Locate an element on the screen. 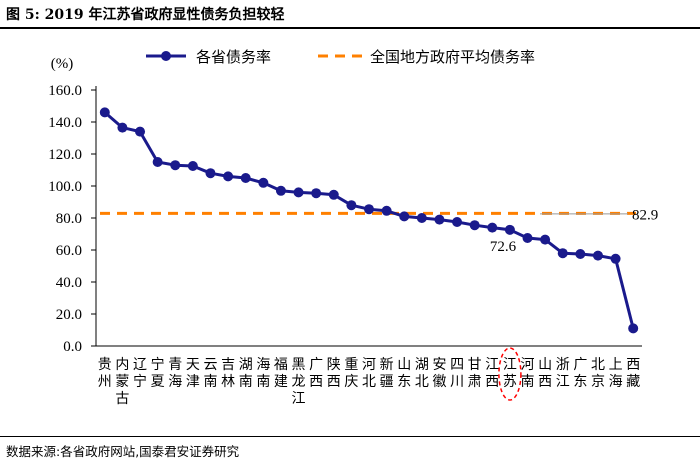  category-label: 陕西 is located at coordinates (334, 373).